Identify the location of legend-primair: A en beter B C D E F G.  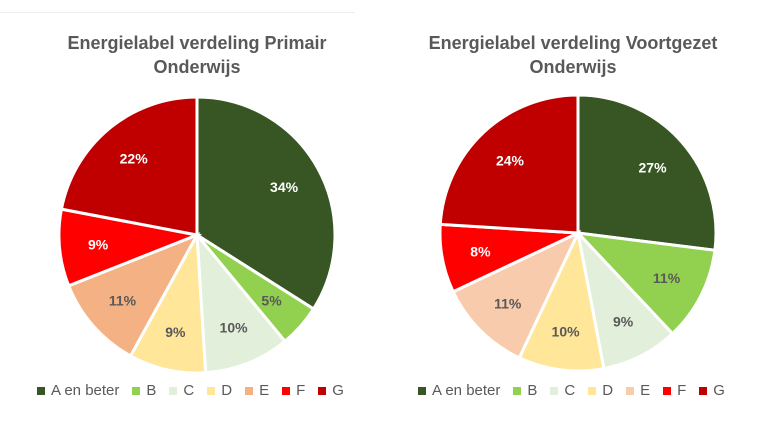
(197, 390).